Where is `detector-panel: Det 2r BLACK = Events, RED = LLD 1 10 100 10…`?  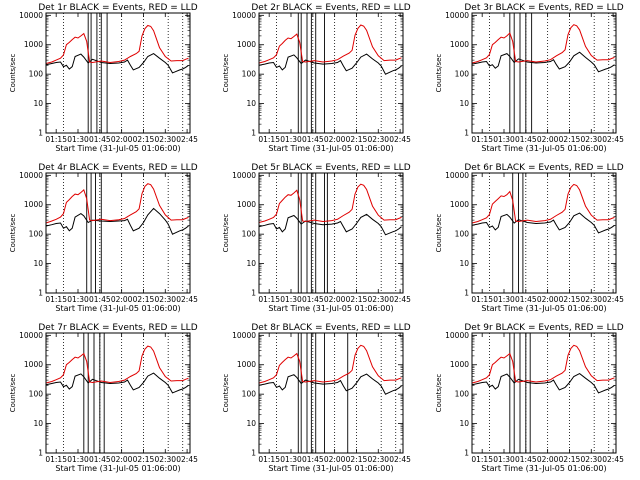 detector-panel: Det 2r BLACK = Events, RED = LLD 1 10 100 10… is located at coordinates (316, 78).